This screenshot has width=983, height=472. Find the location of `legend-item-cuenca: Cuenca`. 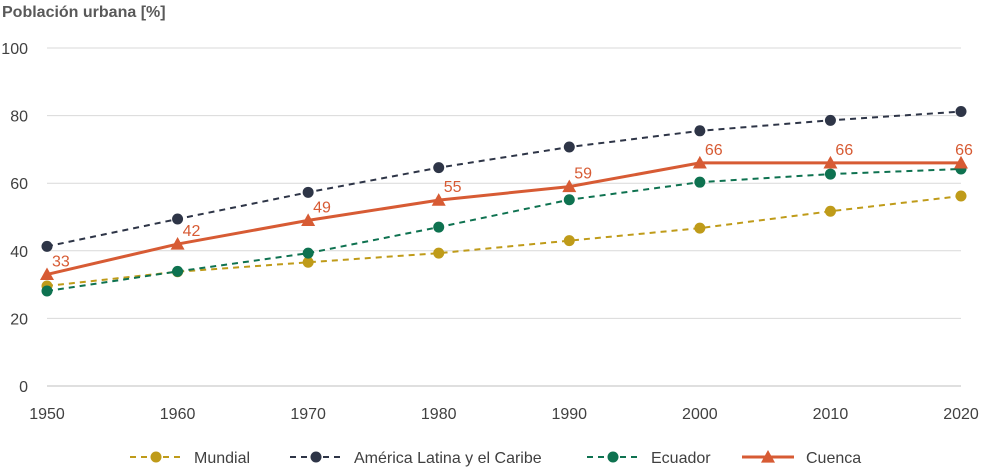

legend-item-cuenca: Cuenca is located at coordinates (801, 458).